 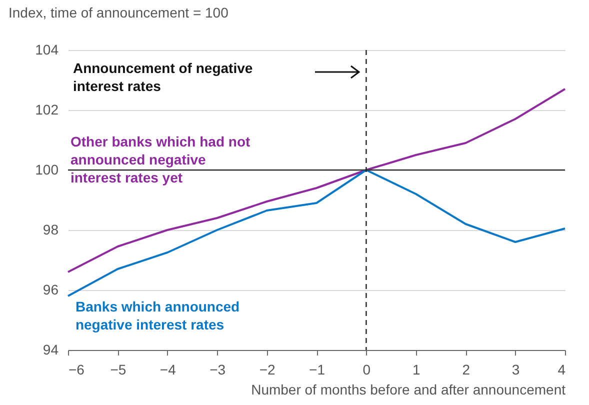 What do you see at coordinates (162, 77) in the screenshot?
I see `annotation: Announcement of negative interest rates` at bounding box center [162, 77].